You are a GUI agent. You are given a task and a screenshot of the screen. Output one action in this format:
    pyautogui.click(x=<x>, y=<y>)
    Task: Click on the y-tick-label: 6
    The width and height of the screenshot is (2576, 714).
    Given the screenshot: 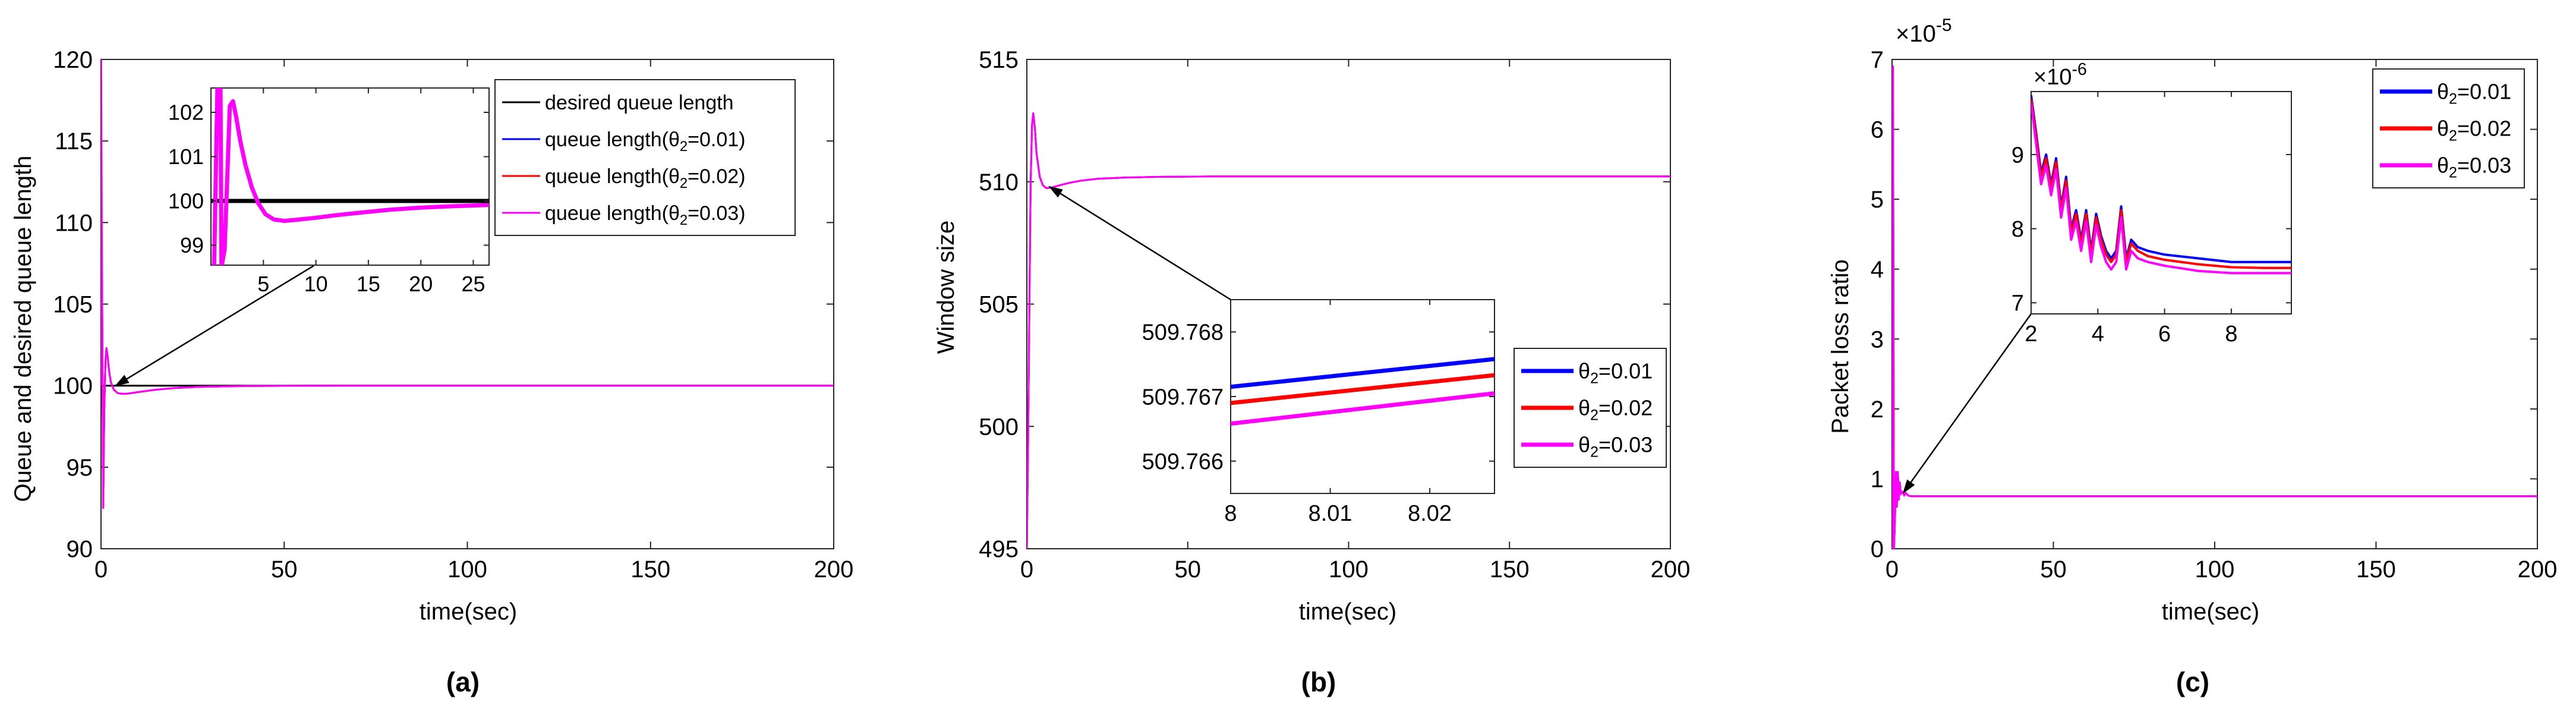 What is the action you would take?
    pyautogui.click(x=1878, y=130)
    